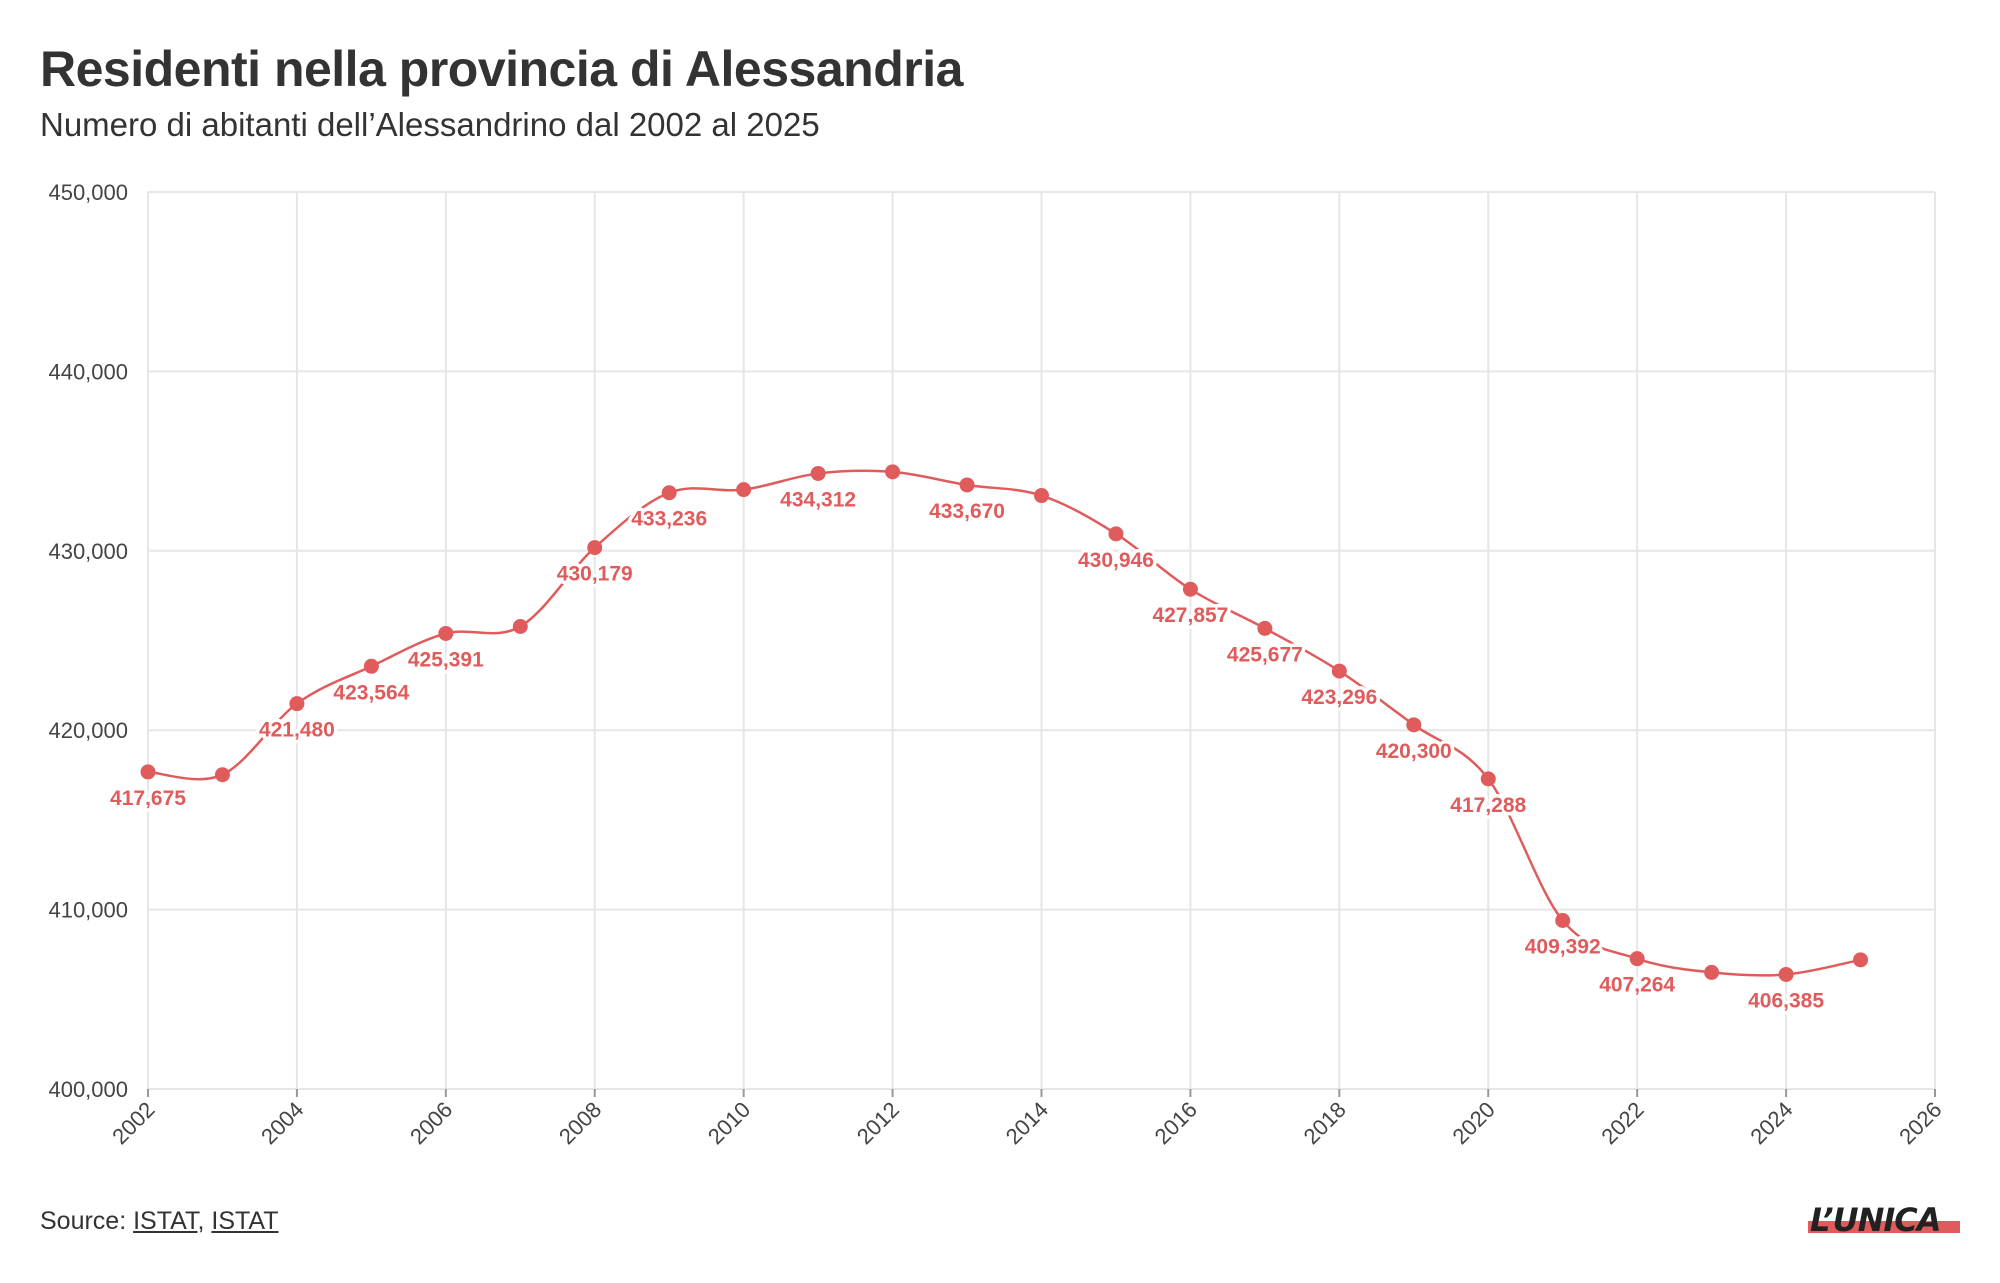  I want to click on data-label: 420,300, so click(1414, 751).